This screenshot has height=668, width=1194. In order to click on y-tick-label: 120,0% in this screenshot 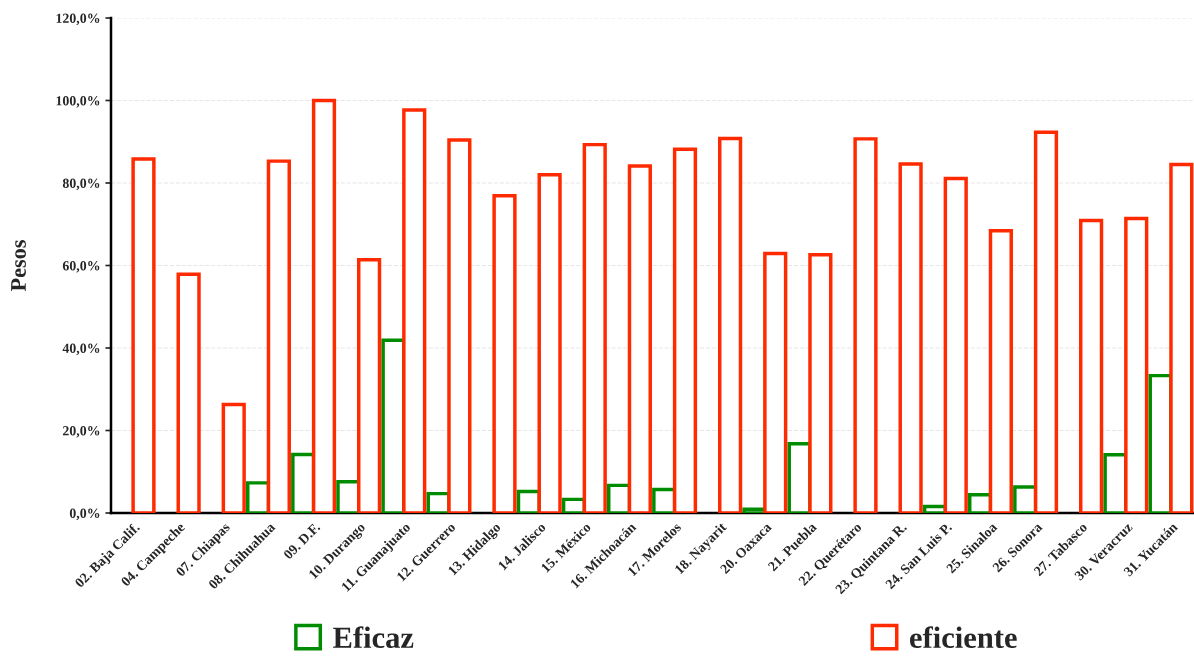, I will do `click(78, 19)`.